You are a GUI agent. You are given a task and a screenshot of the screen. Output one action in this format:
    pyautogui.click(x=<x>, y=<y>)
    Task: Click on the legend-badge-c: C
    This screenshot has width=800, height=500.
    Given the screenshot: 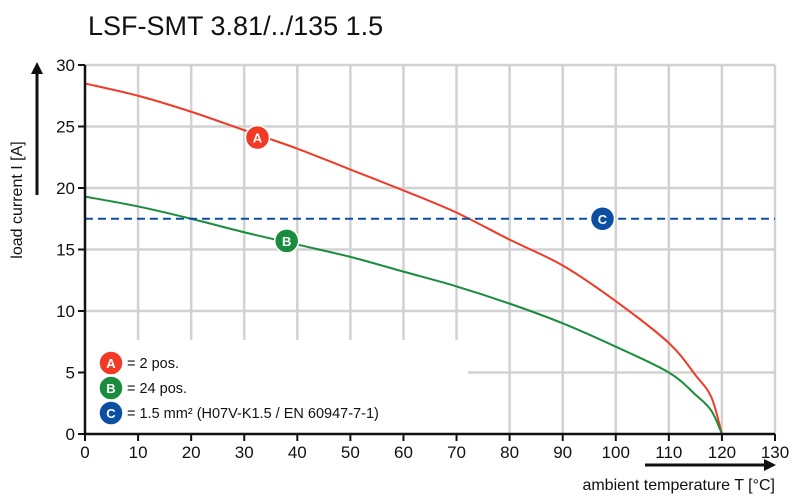 What is the action you would take?
    pyautogui.click(x=111, y=413)
    